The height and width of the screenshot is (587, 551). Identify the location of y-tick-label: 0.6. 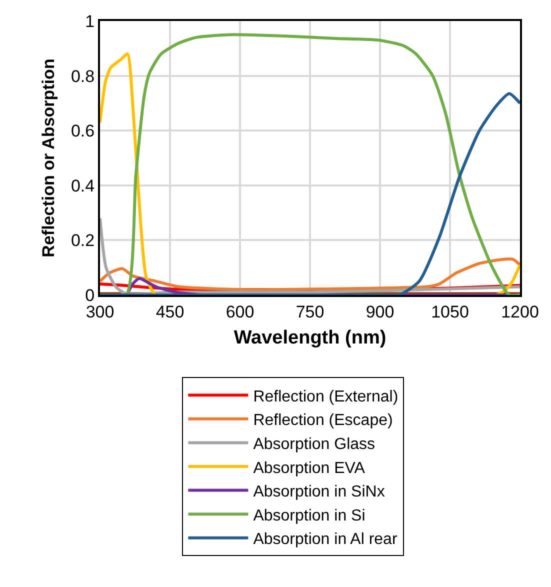
(82, 131).